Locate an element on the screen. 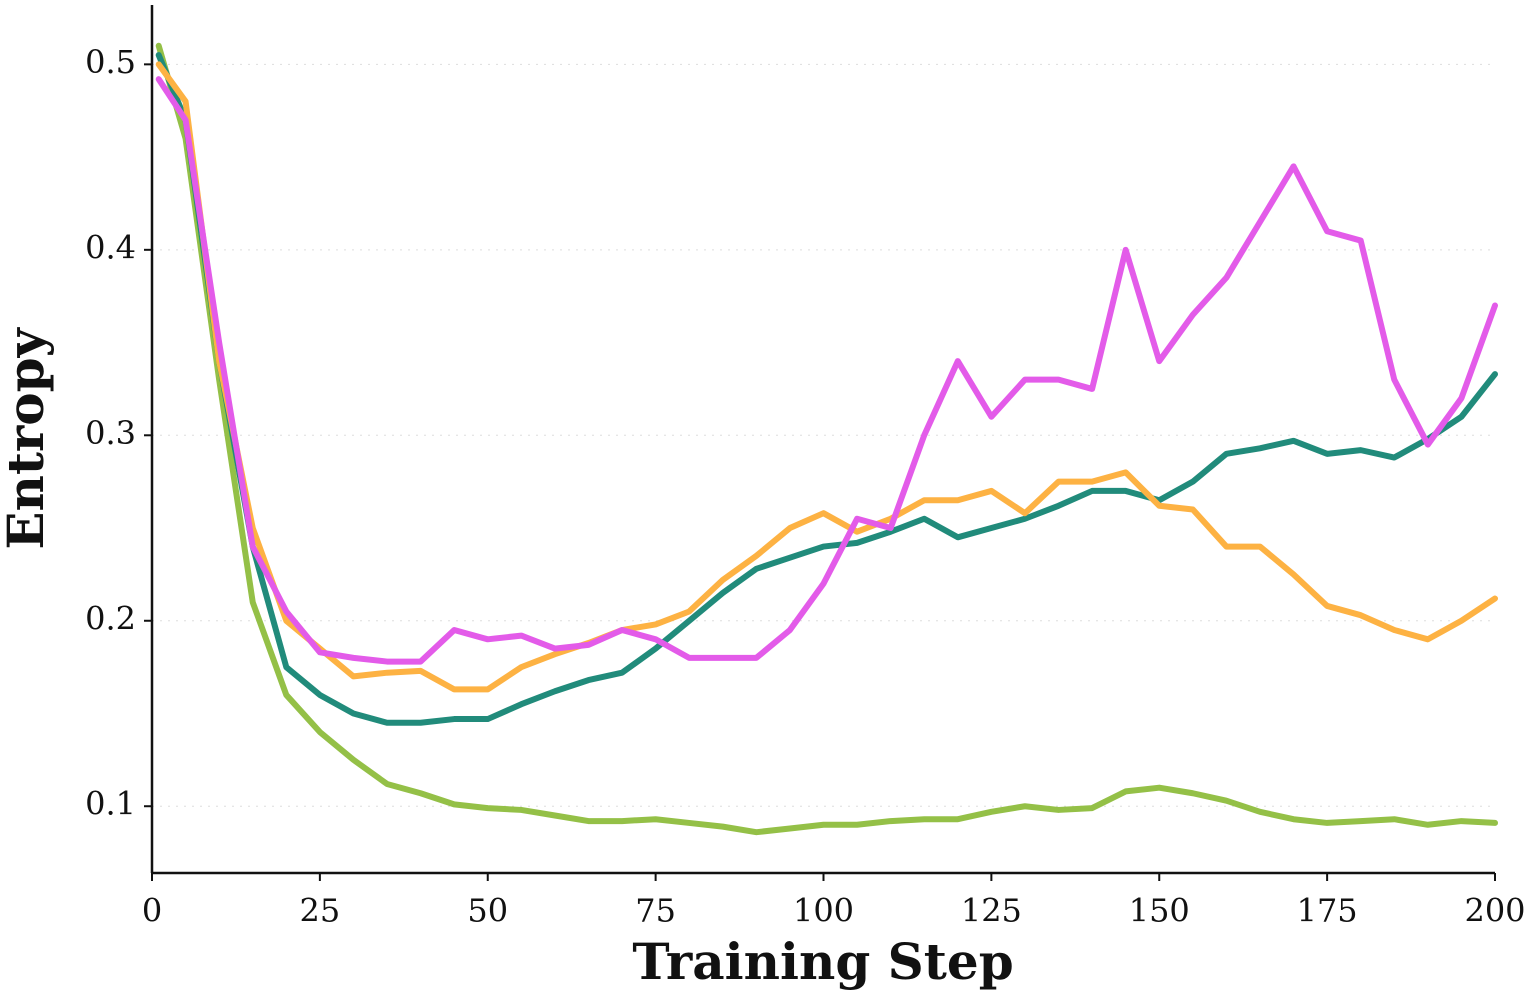 Image resolution: width=1535 pixels, height=1002 pixels. x-tick-label: 200 is located at coordinates (1494, 911).